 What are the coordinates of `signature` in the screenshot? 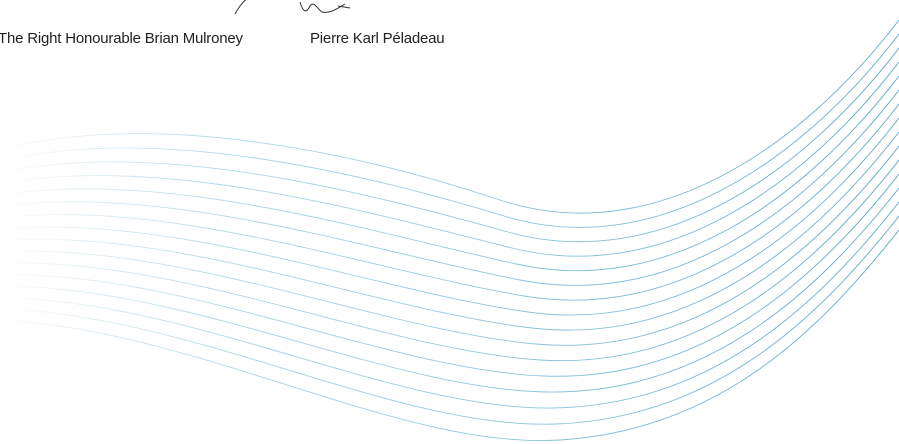 It's located at (292, 7).